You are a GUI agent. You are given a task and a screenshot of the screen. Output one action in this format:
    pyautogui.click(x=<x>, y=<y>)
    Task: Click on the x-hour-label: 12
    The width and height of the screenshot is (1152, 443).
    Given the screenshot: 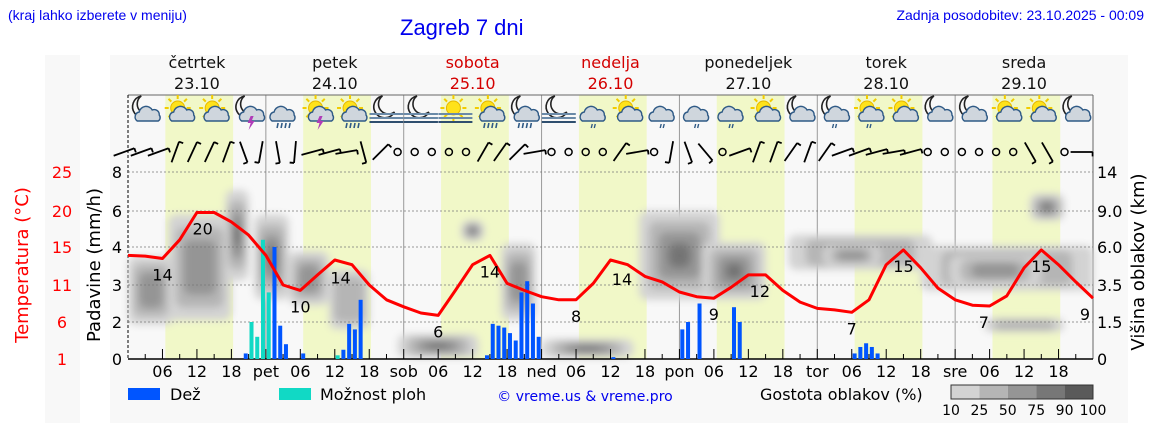 What is the action you would take?
    pyautogui.click(x=197, y=371)
    